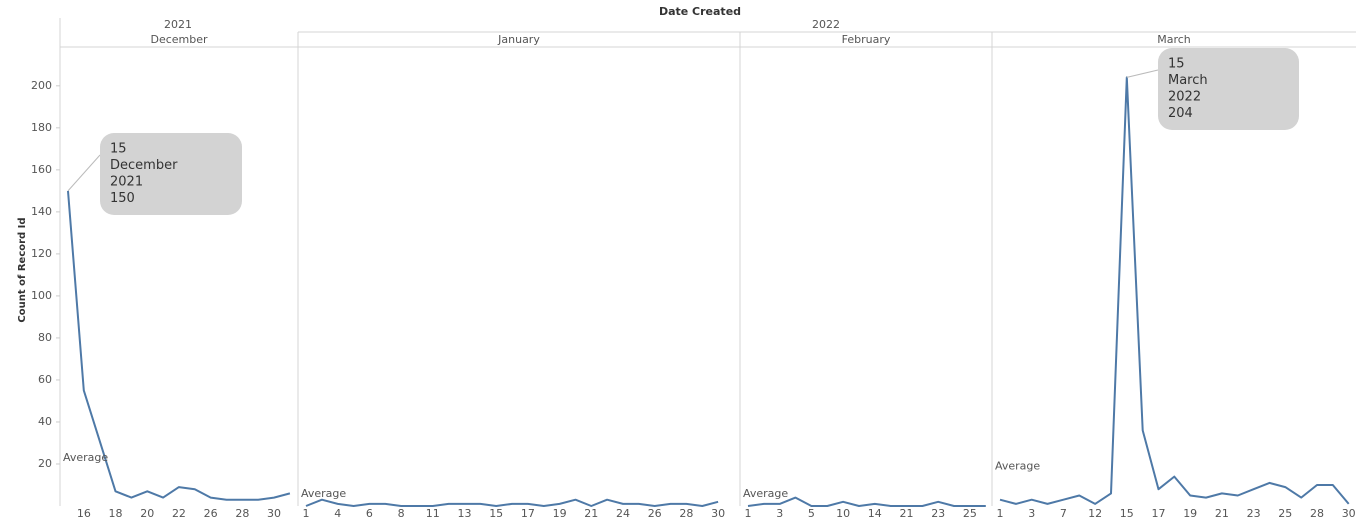 The image size is (1364, 522). I want to click on year-label: 2022, so click(826, 24).